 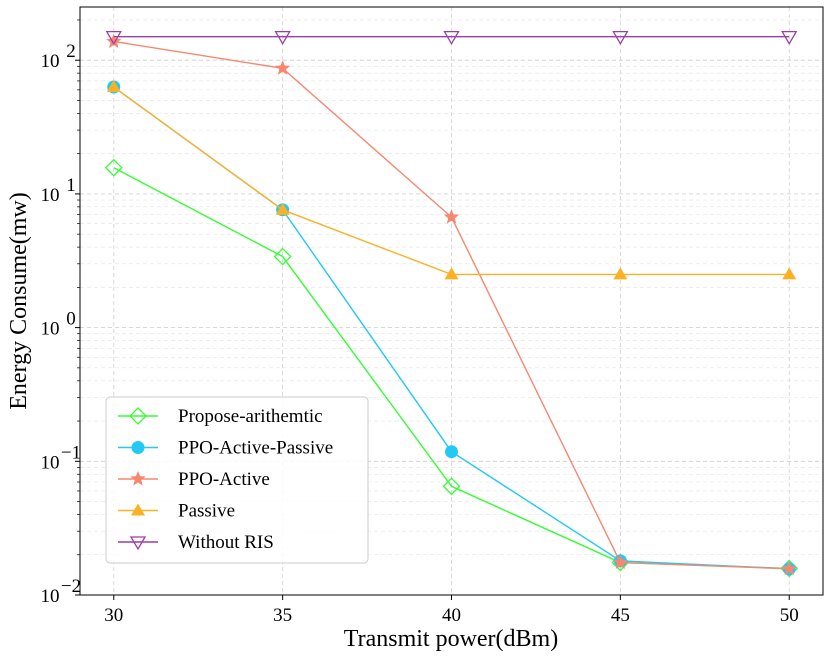 What do you see at coordinates (71, 185) in the screenshot?
I see `y-tick-exponent: 1` at bounding box center [71, 185].